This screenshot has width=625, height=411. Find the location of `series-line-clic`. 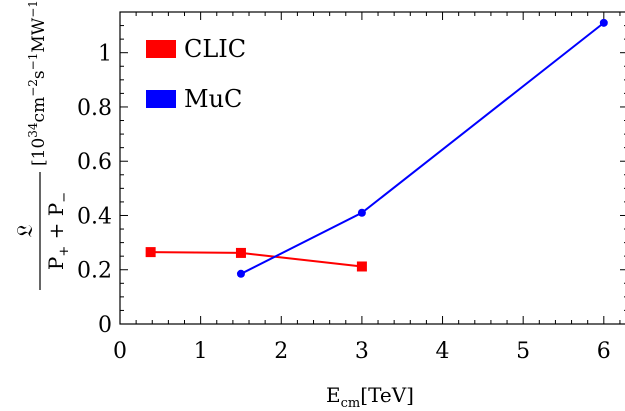

series-line-clic is located at coordinates (256, 259).